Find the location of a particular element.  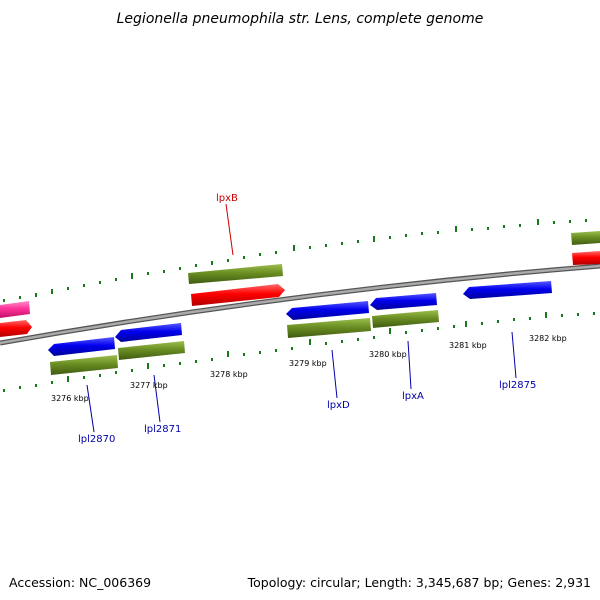

gene-lpxA is located at coordinates (403, 301).